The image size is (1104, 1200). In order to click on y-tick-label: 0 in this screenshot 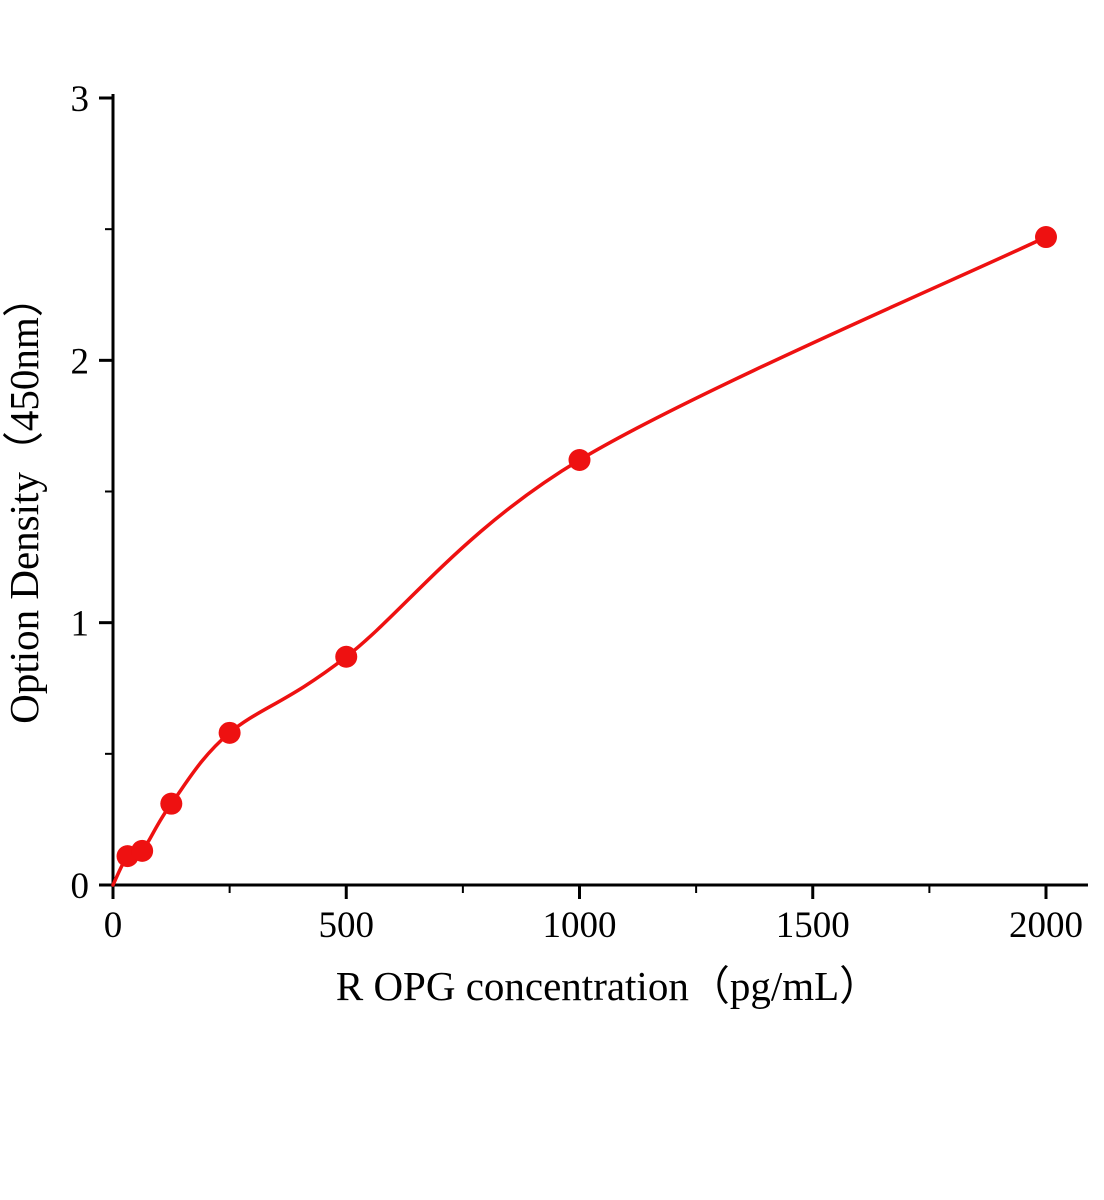, I will do `click(80, 886)`.